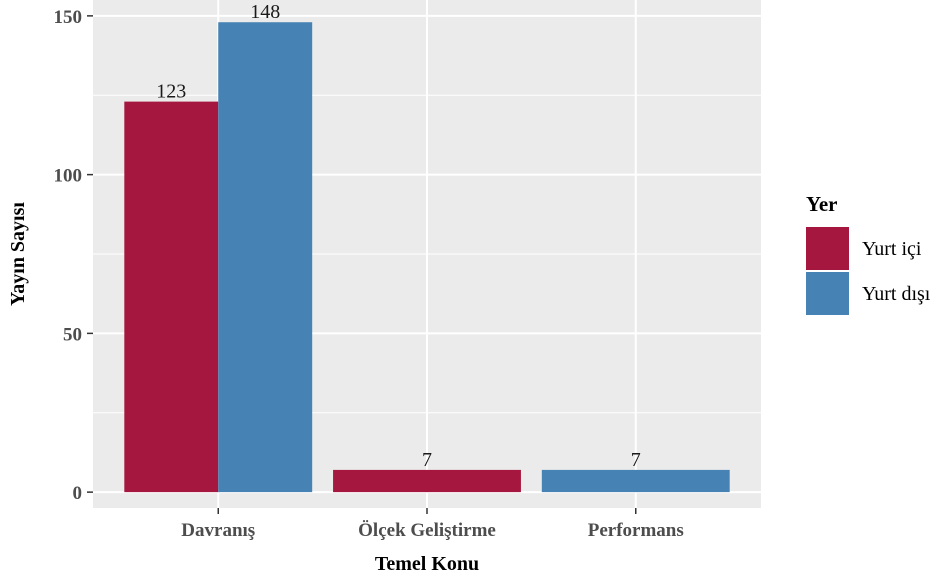 The image size is (951, 576). I want to click on y-axis: 0 50 100 150, so click(73, 255).